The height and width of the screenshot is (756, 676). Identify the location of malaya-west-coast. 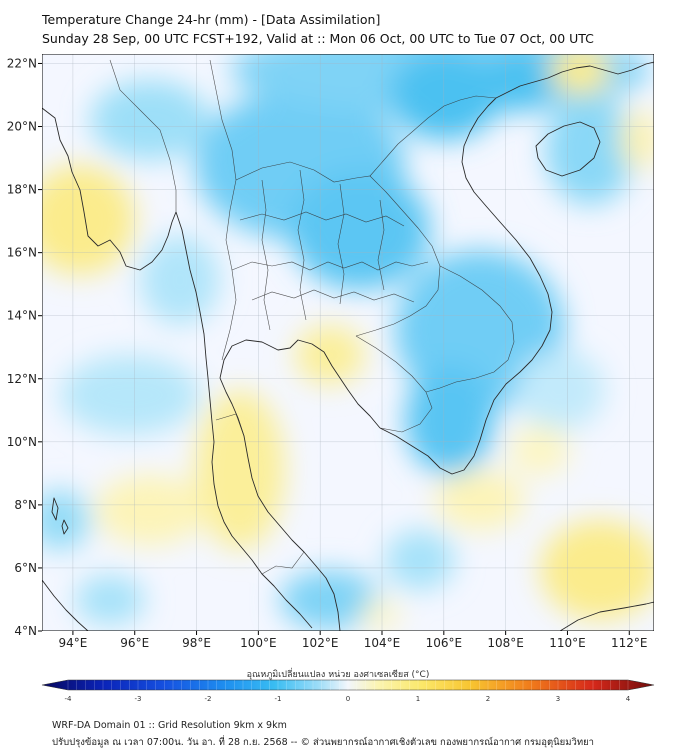
(277, 588).